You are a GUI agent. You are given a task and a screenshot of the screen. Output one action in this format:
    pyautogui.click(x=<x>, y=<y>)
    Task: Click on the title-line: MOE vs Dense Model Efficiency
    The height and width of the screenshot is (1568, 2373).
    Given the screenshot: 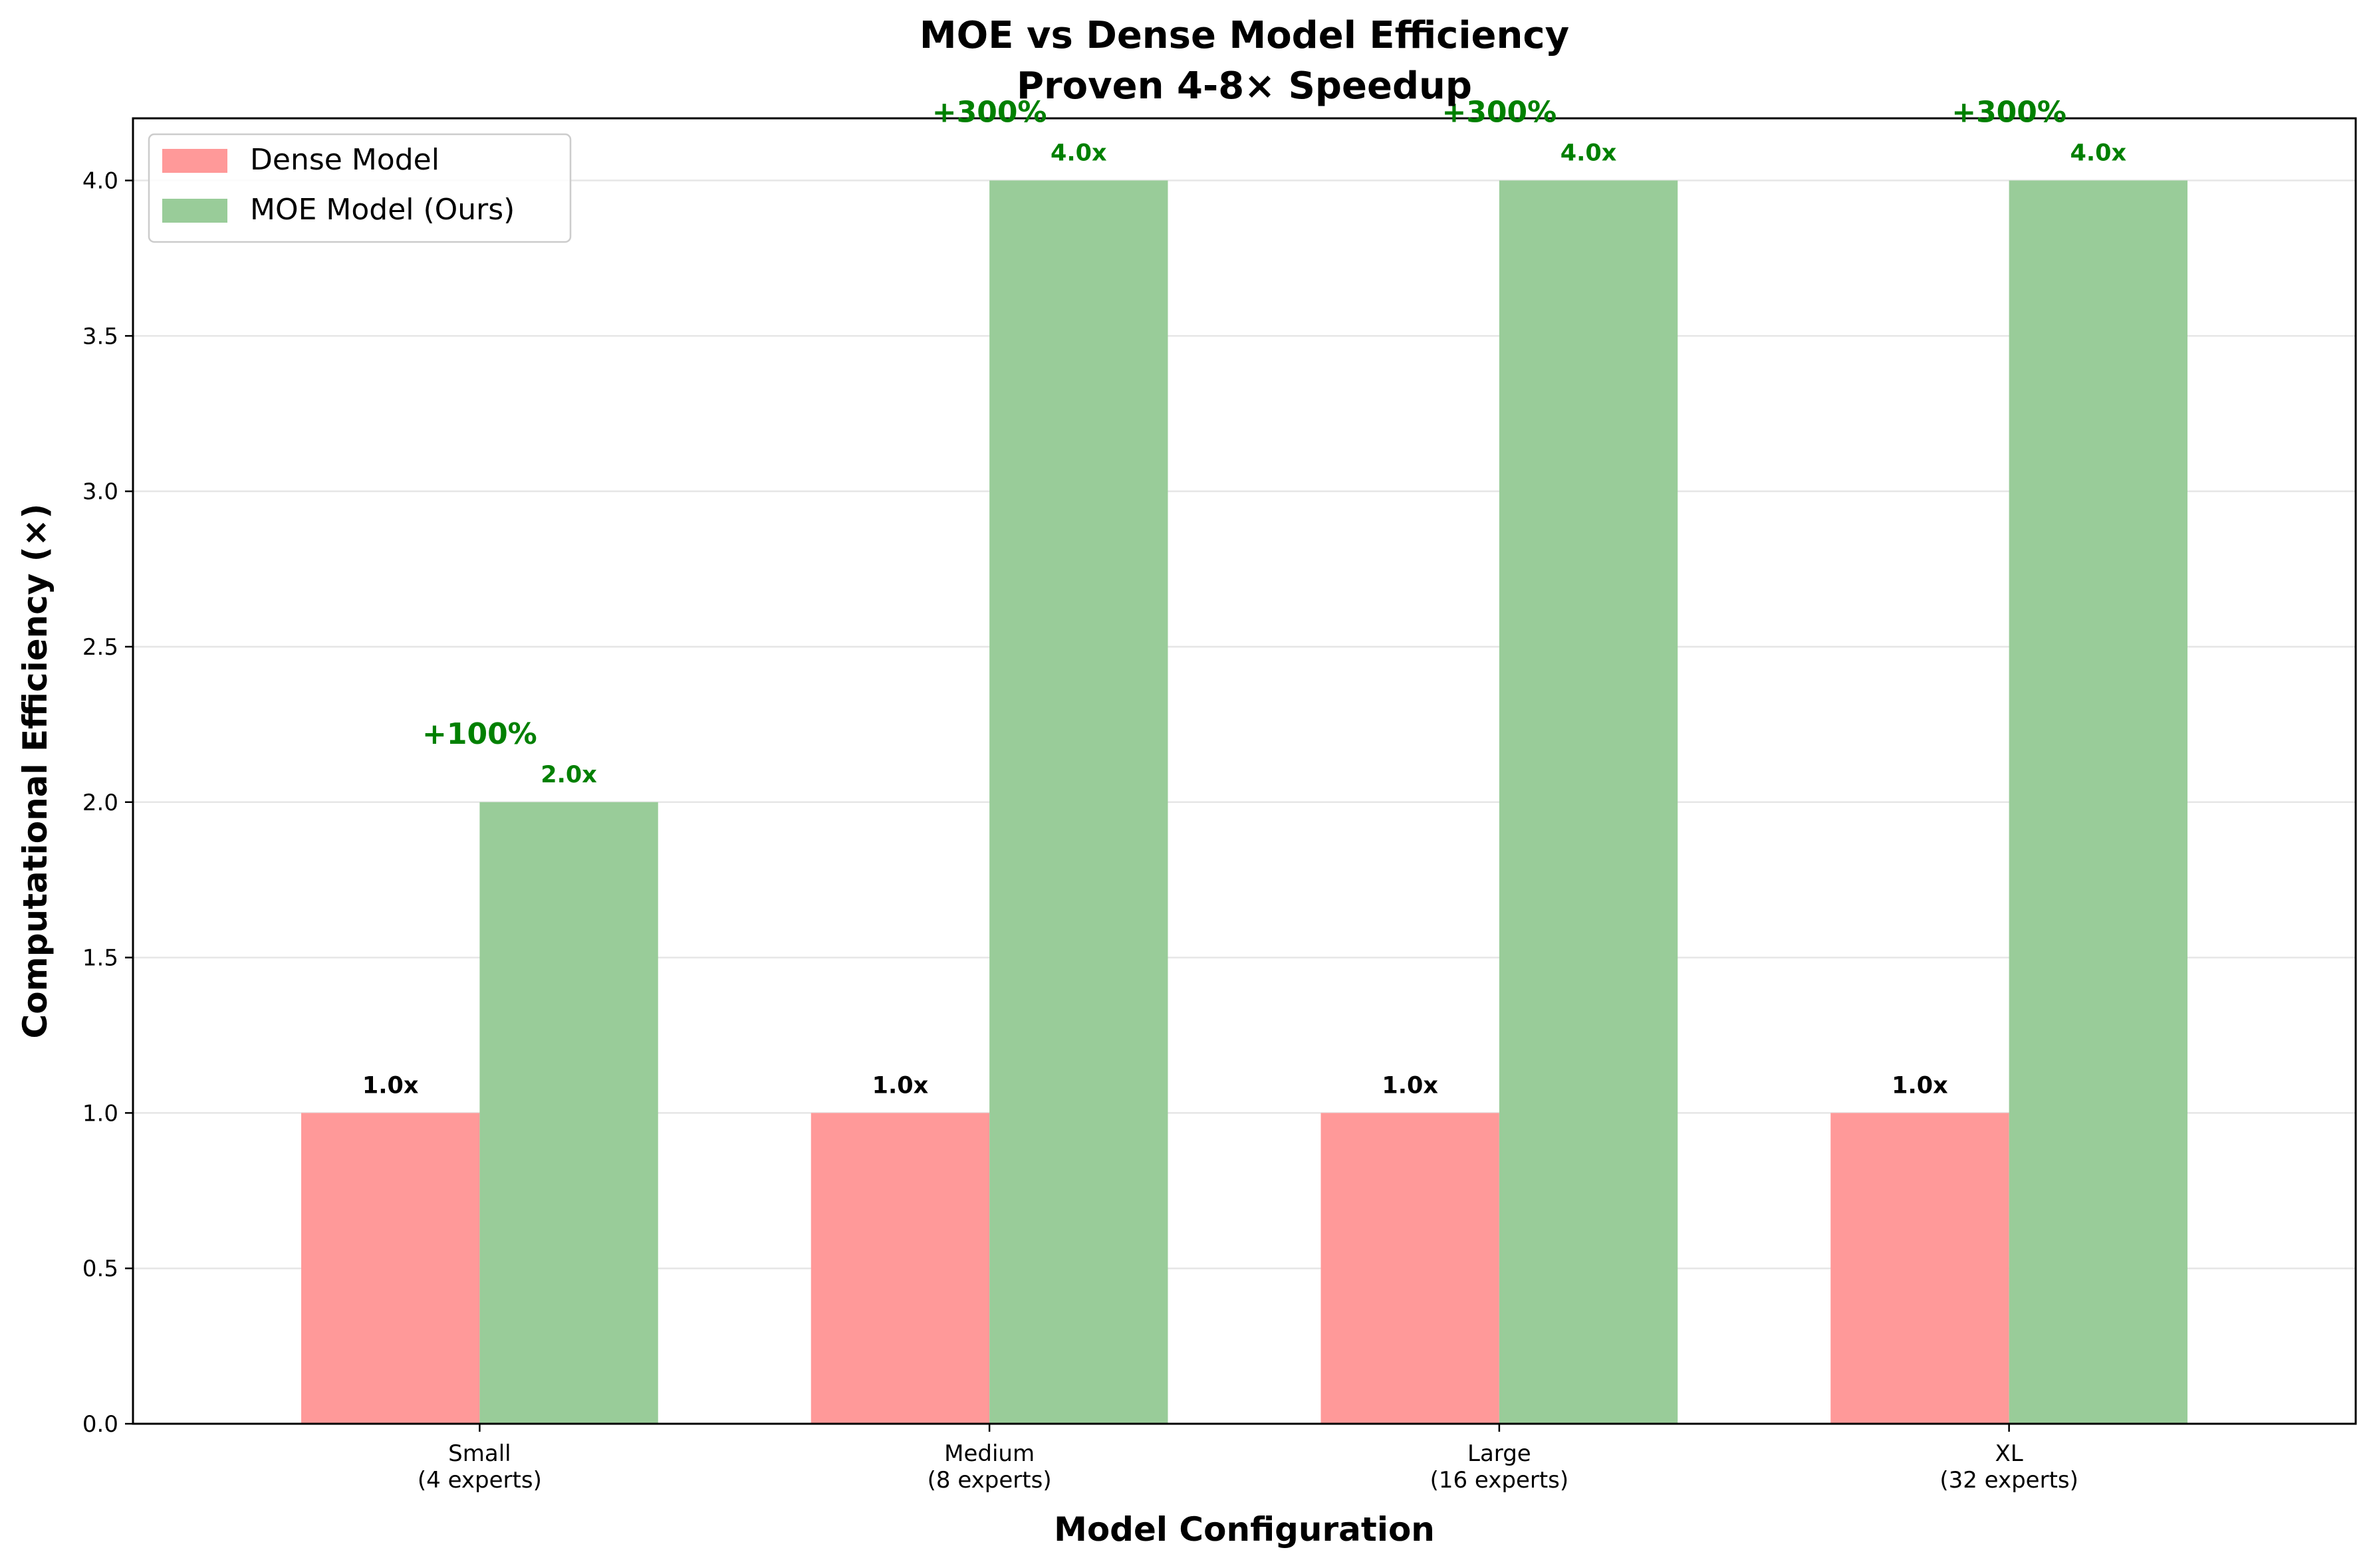 What is the action you would take?
    pyautogui.click(x=1245, y=35)
    